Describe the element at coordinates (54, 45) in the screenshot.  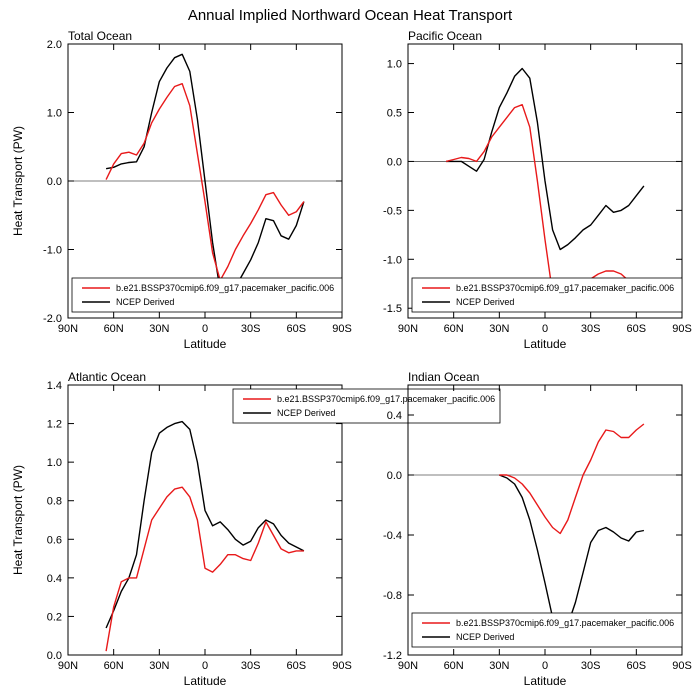
I see `y-tick-label: 2.0` at that location.